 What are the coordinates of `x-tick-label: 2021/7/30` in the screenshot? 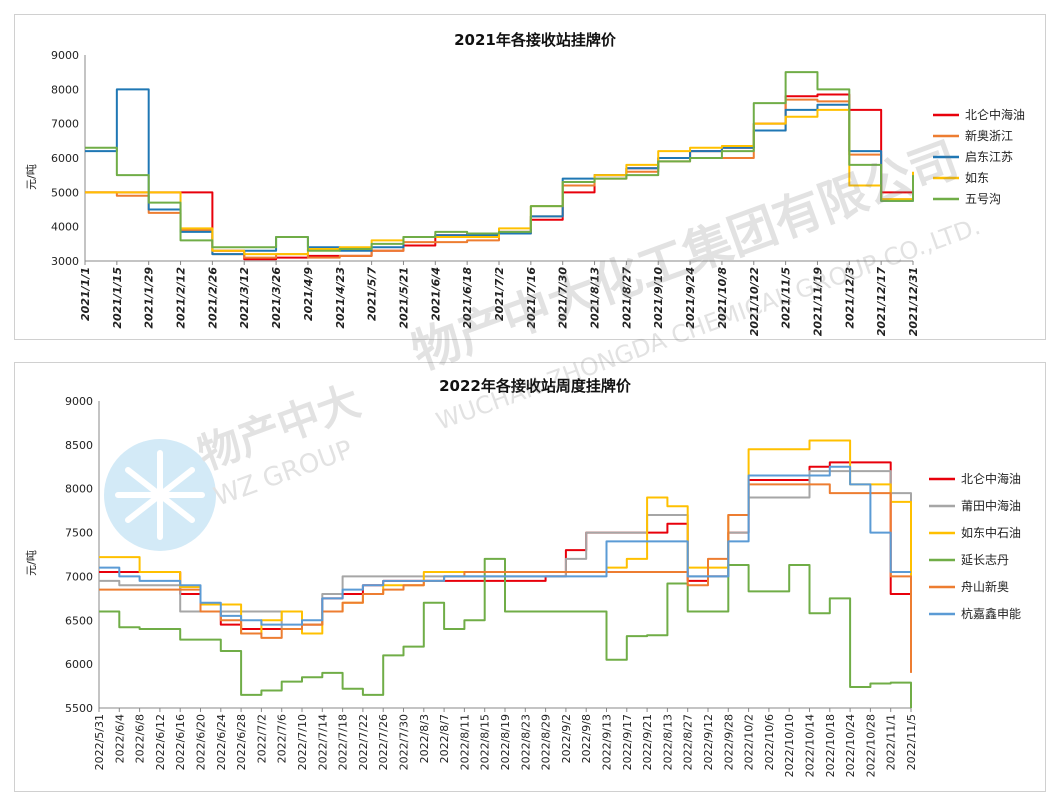 It's located at (563, 298).